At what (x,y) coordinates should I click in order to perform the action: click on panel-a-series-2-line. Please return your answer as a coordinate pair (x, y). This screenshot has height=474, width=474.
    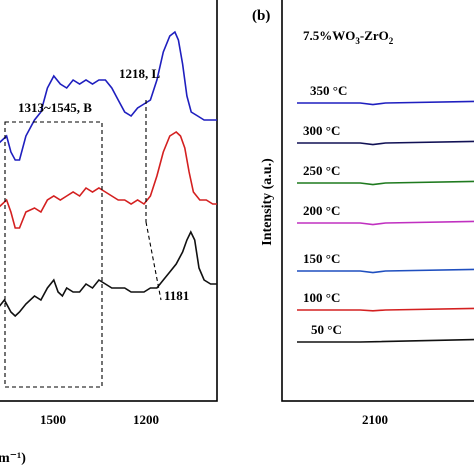
    Looking at the image, I should click on (108, 179).